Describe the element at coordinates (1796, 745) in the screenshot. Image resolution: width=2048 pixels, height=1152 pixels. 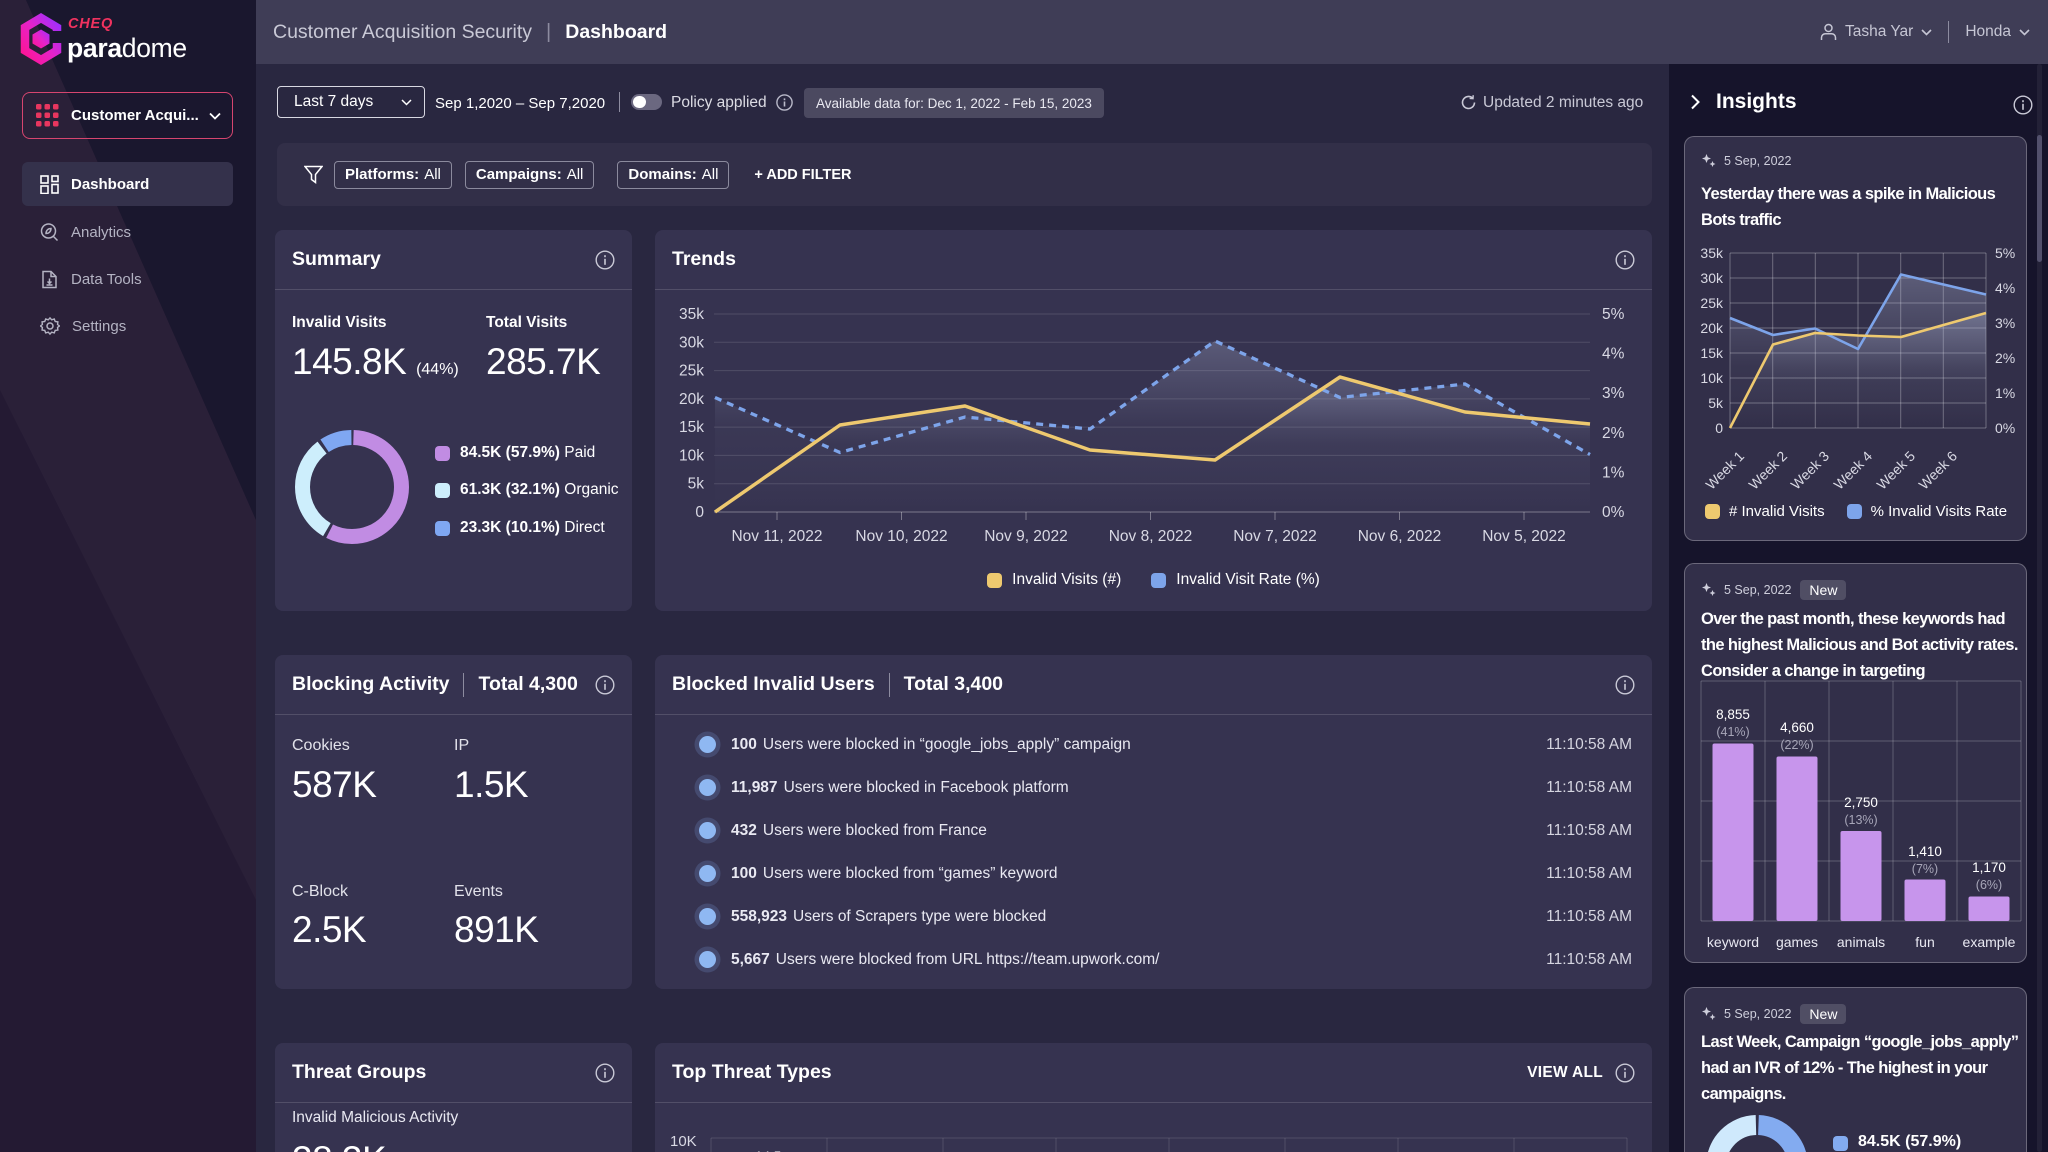
I see `svg-text: (22%)` at that location.